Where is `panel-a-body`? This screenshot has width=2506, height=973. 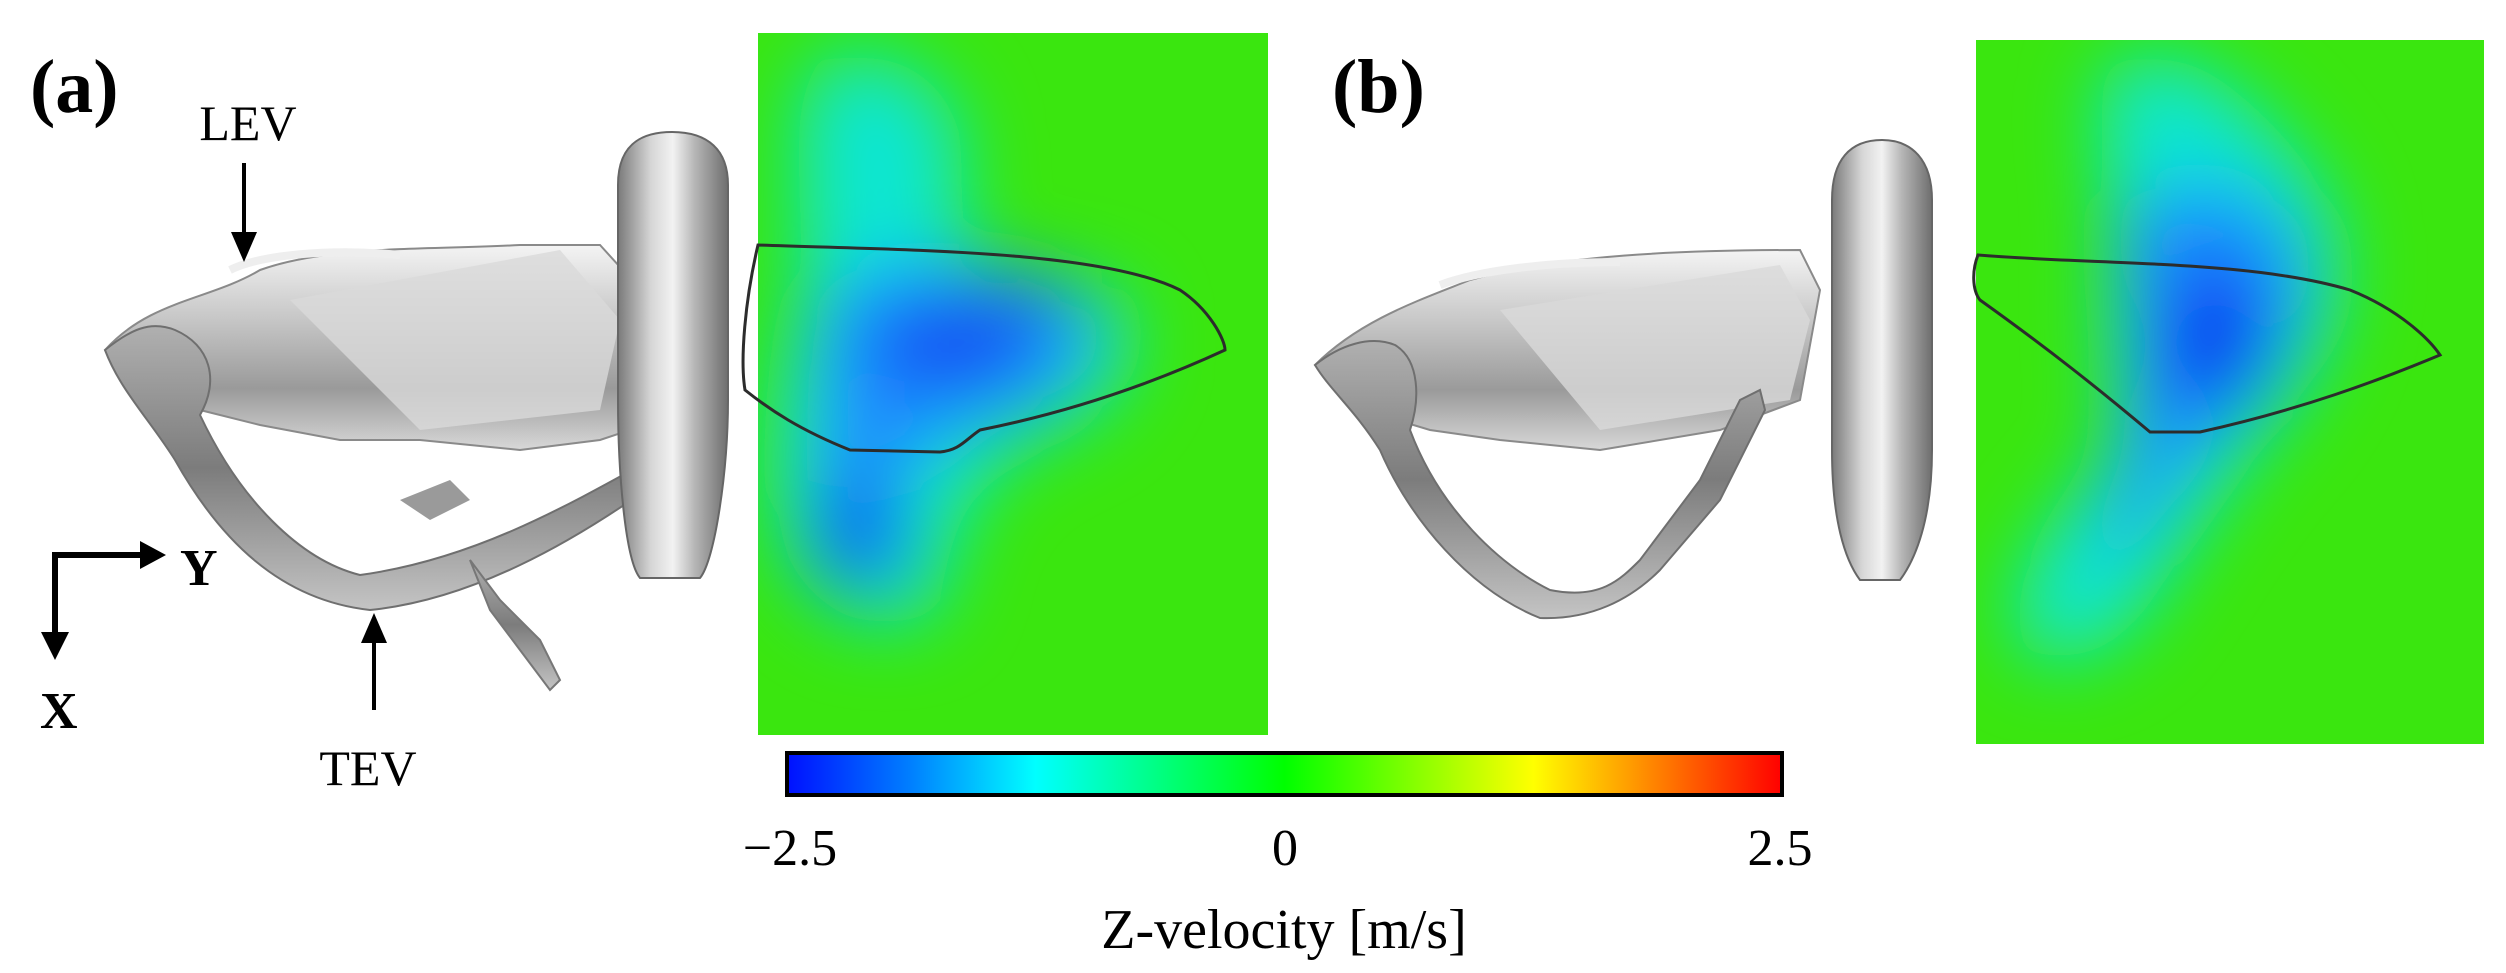 panel-a-body is located at coordinates (673, 354).